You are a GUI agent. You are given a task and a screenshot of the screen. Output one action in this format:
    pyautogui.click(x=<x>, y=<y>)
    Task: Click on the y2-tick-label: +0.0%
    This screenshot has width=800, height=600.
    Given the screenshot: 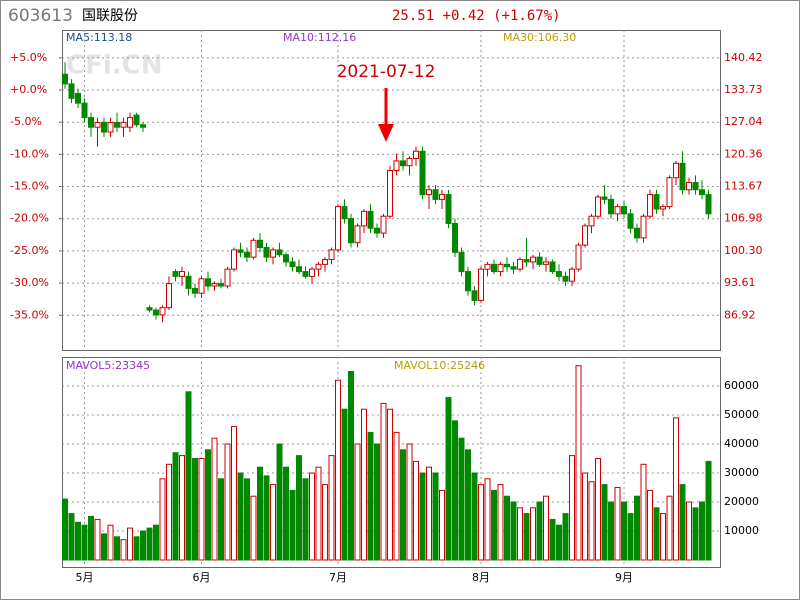 What is the action you would take?
    pyautogui.click(x=28, y=89)
    